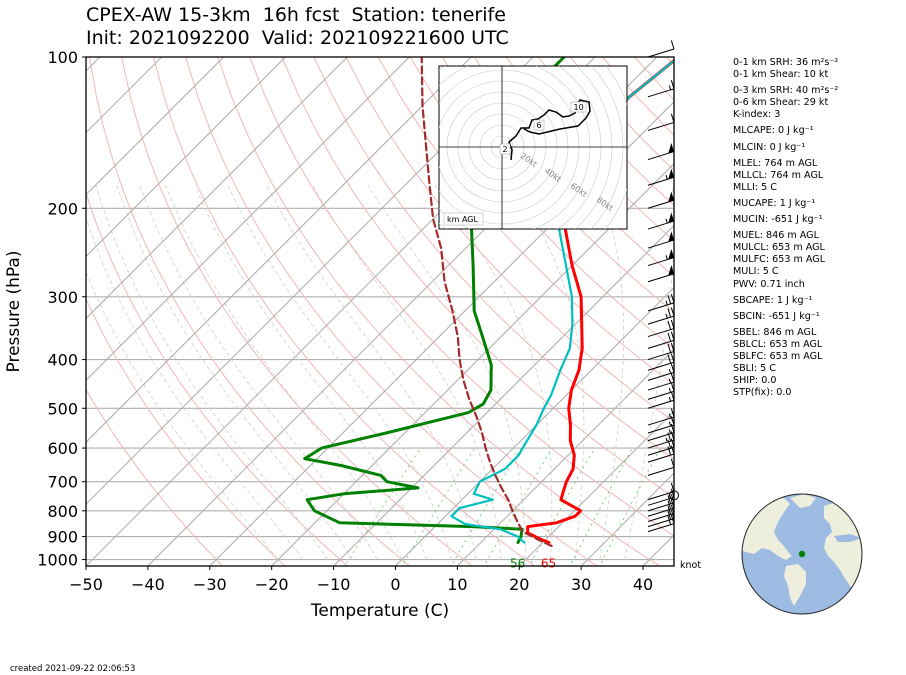 Image resolution: width=906 pixels, height=675 pixels. I want to click on y-tick-label: 500, so click(62, 408).